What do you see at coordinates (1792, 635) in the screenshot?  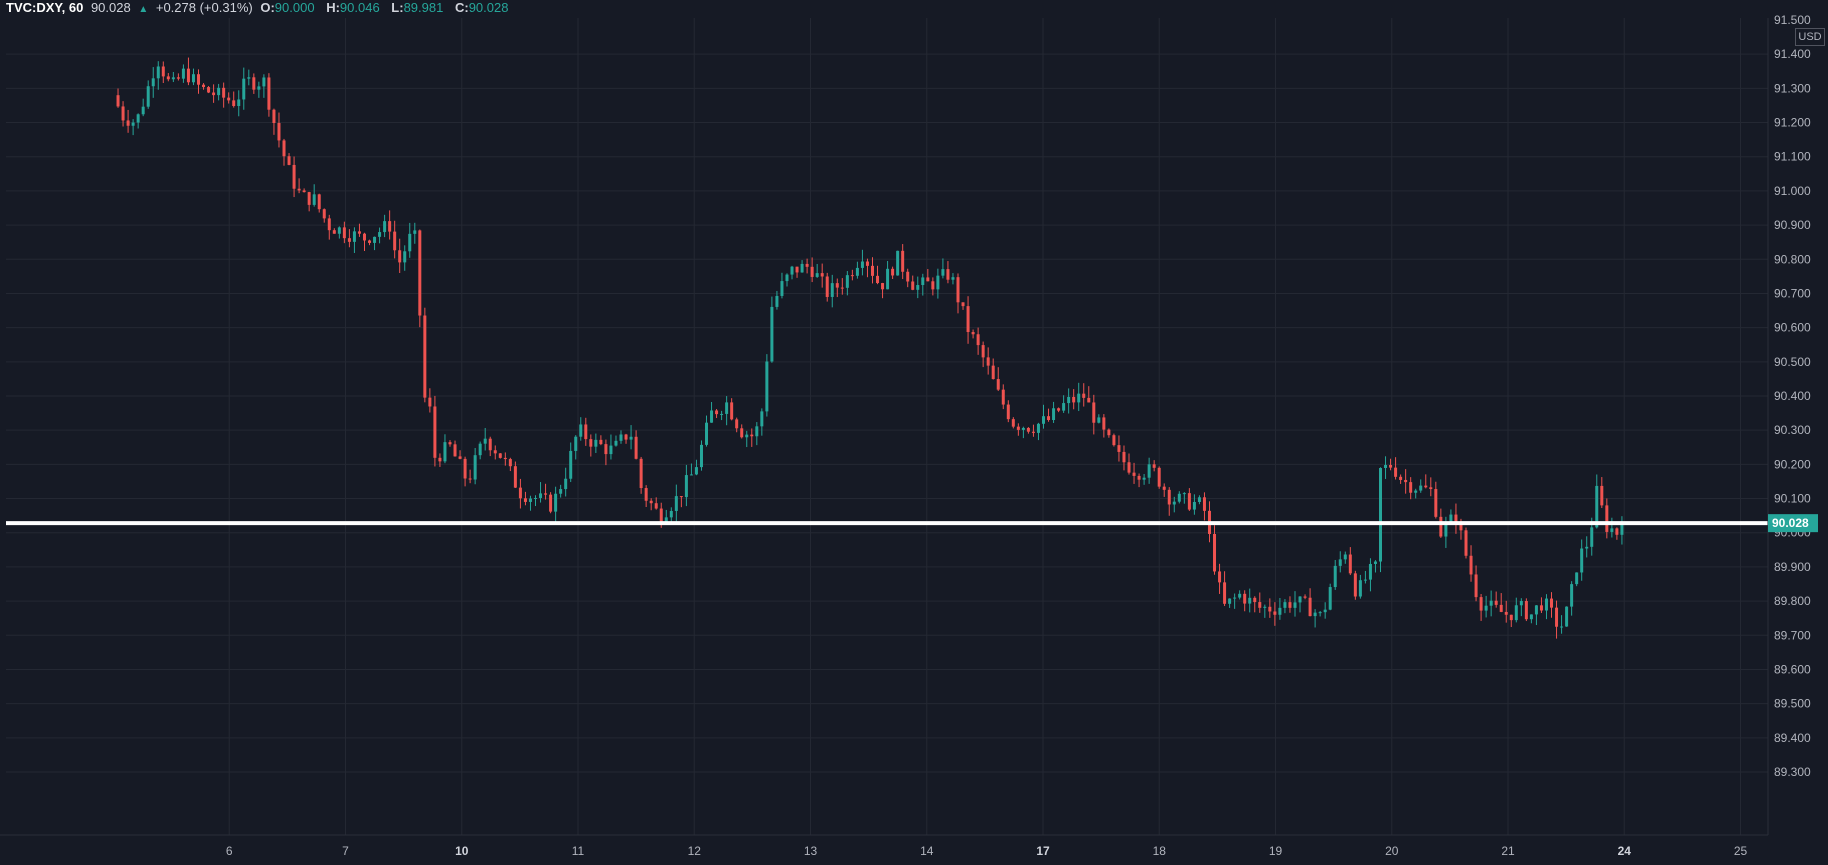 I see `y-tick-label: 89.700` at bounding box center [1792, 635].